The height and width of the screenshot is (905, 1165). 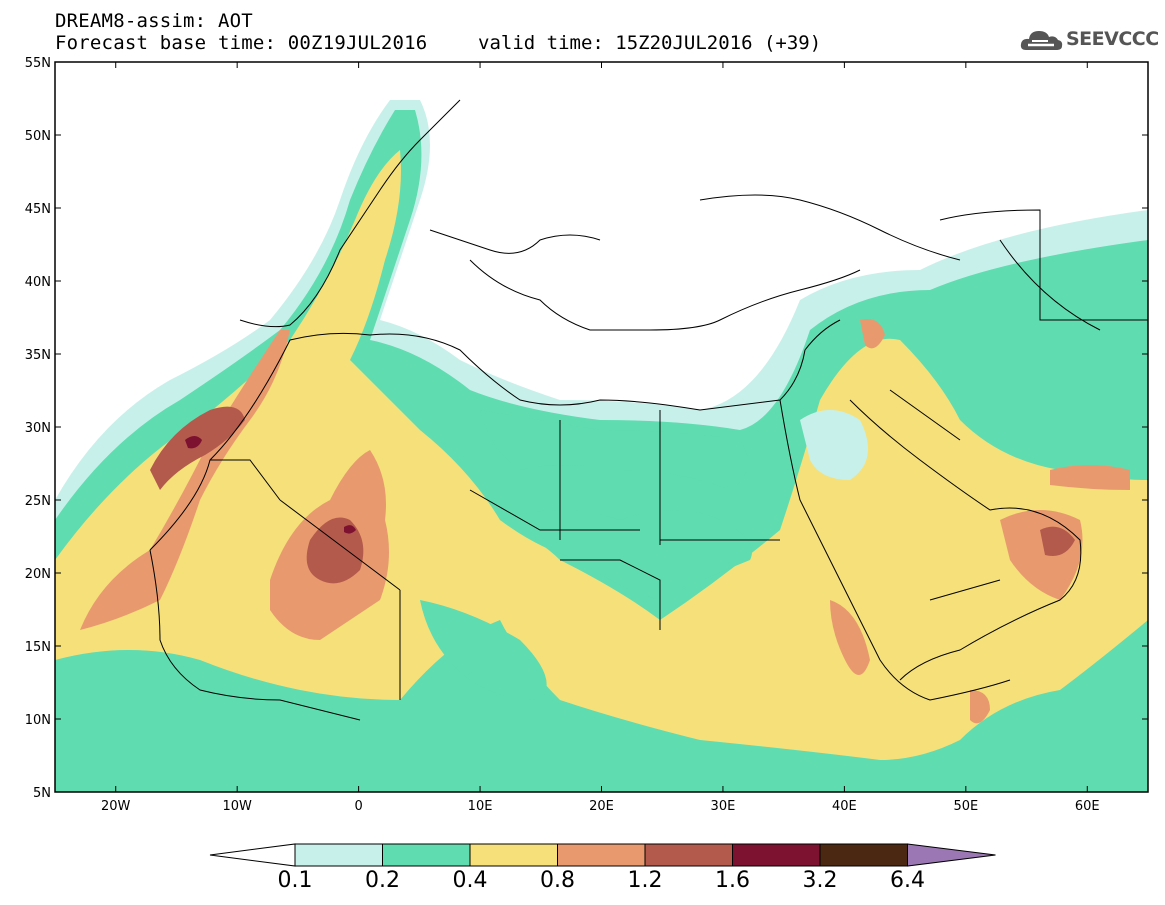 What do you see at coordinates (557, 880) in the screenshot?
I see `colorbar-label: 0.8` at bounding box center [557, 880].